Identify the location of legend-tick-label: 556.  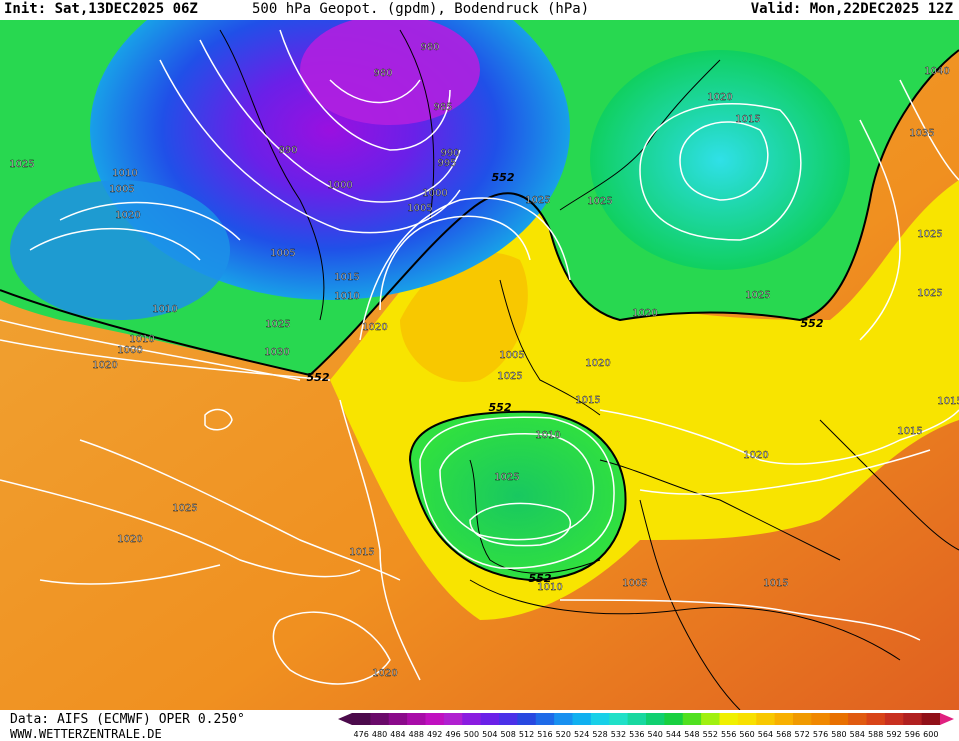
(728, 734).